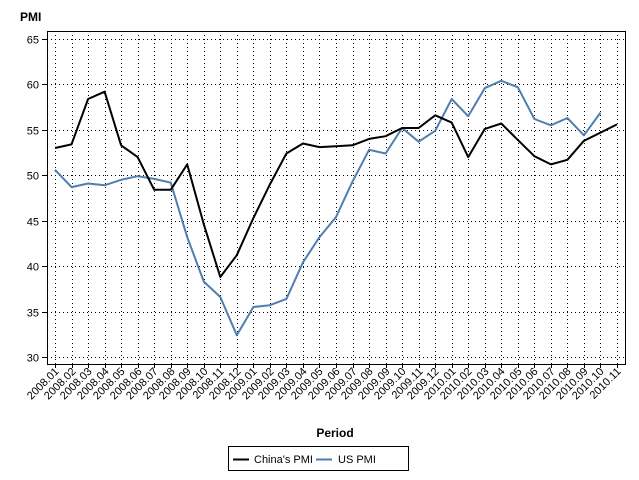  Describe the element at coordinates (33, 132) in the screenshot. I see `y-tick-label: 55` at that location.